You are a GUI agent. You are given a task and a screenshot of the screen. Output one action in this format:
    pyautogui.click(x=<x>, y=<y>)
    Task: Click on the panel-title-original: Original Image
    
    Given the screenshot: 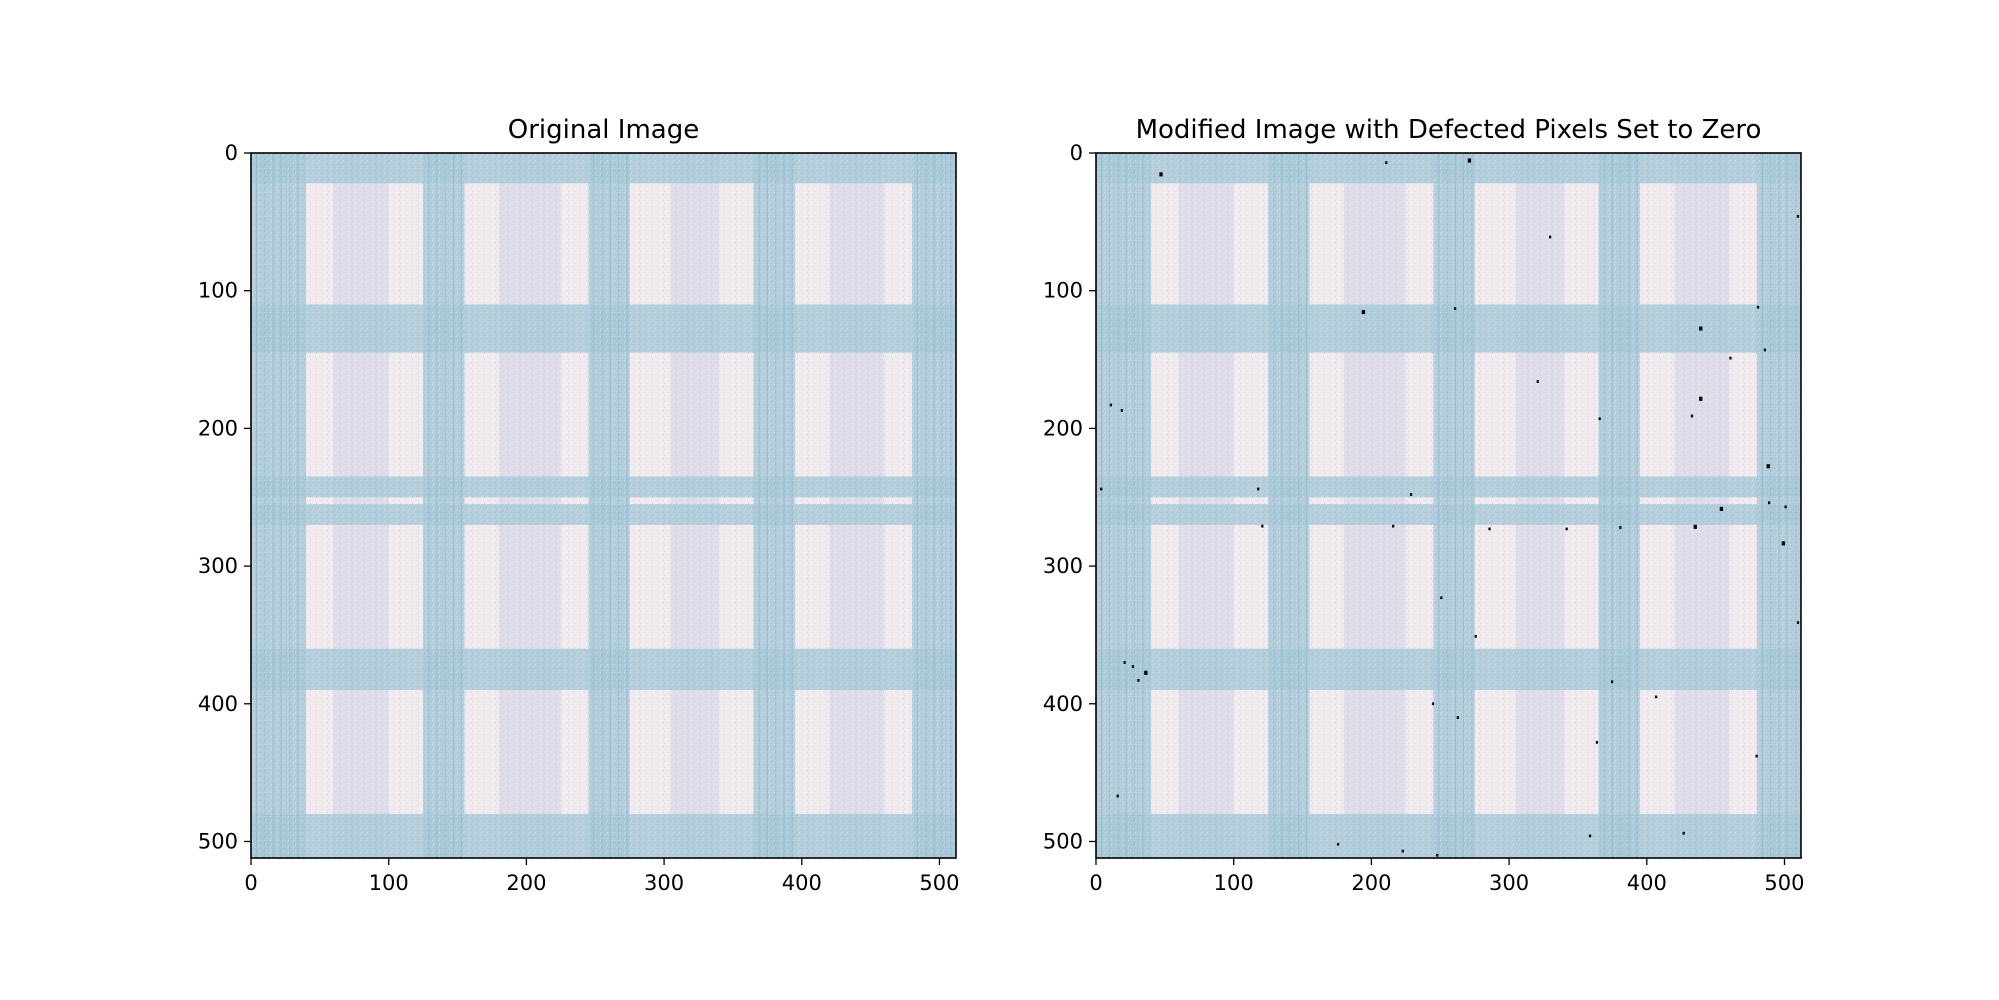 What is the action you would take?
    pyautogui.click(x=603, y=130)
    